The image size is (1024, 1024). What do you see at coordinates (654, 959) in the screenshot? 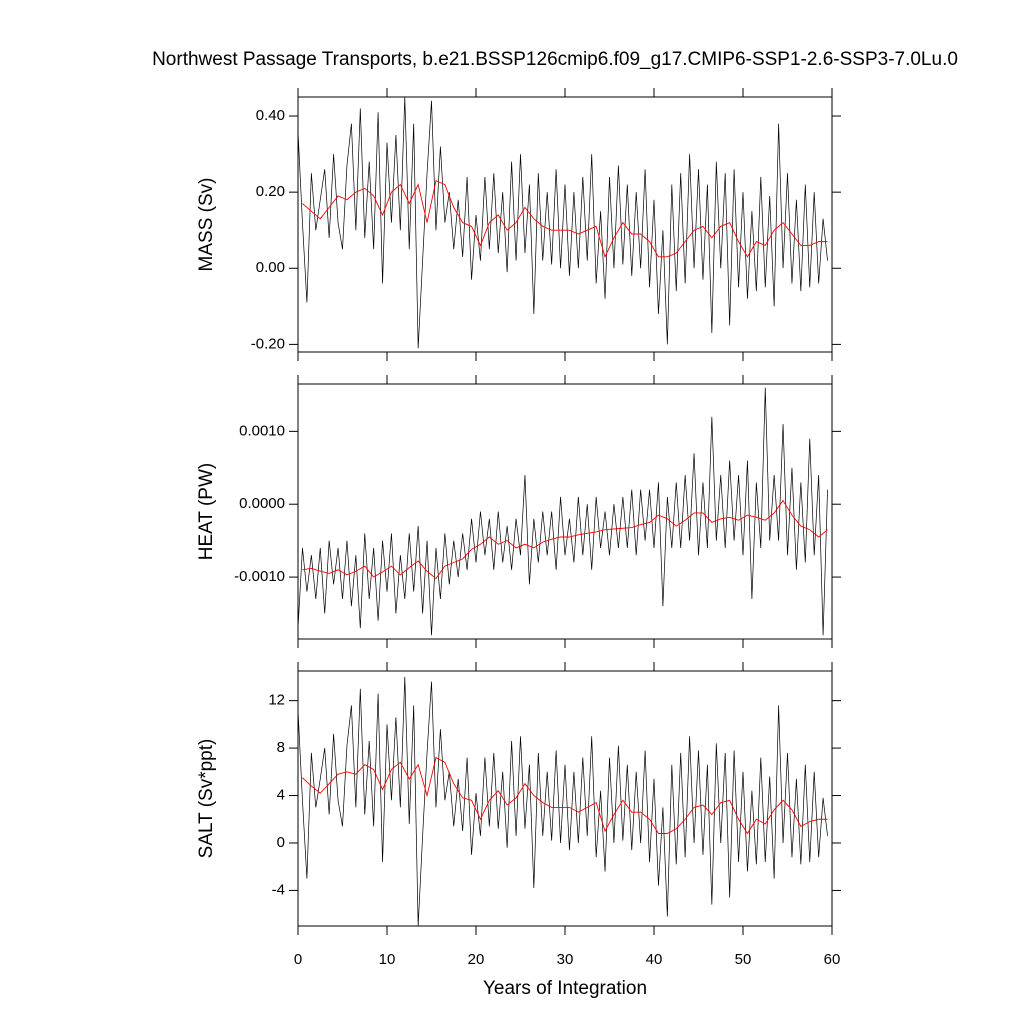
I see `x-tick-label: 40` at bounding box center [654, 959].